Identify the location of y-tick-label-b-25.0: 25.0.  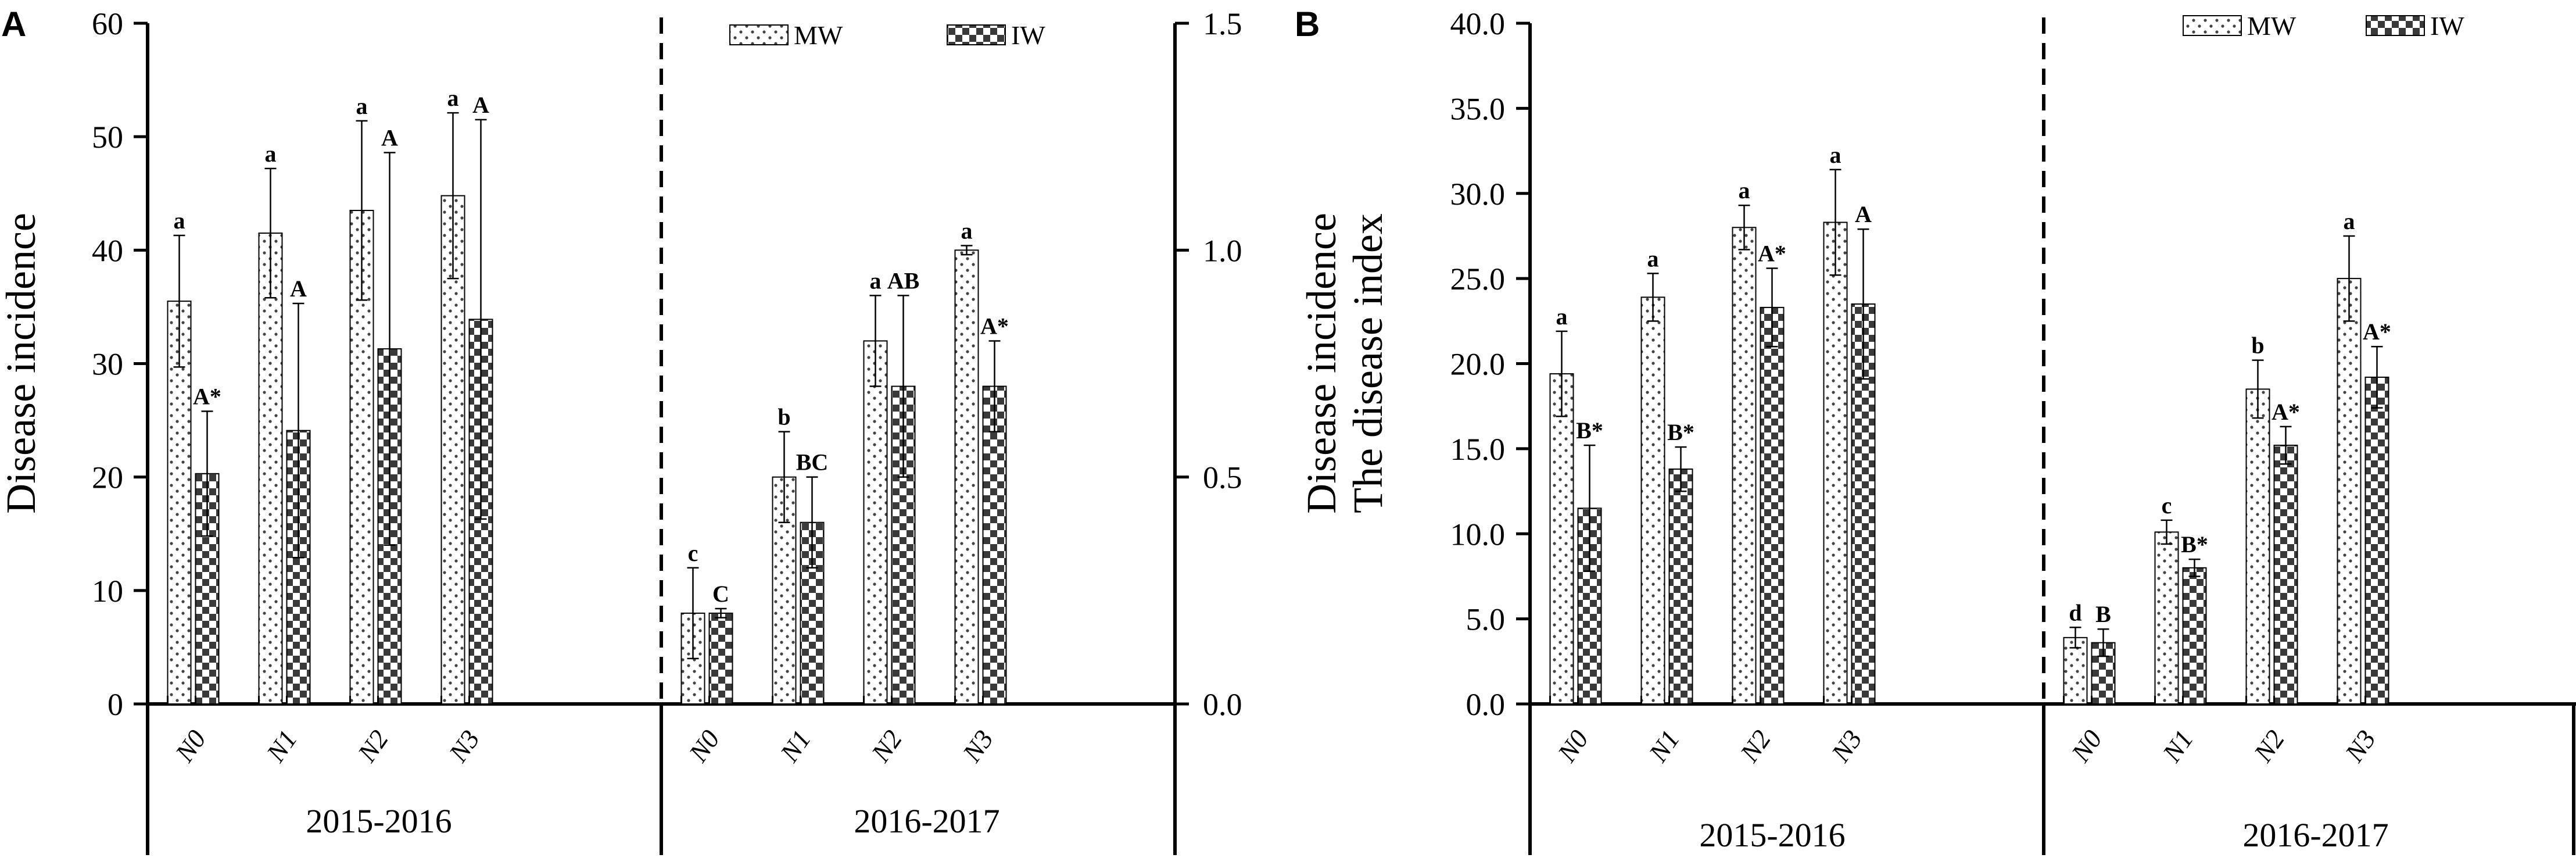
(1478, 279).